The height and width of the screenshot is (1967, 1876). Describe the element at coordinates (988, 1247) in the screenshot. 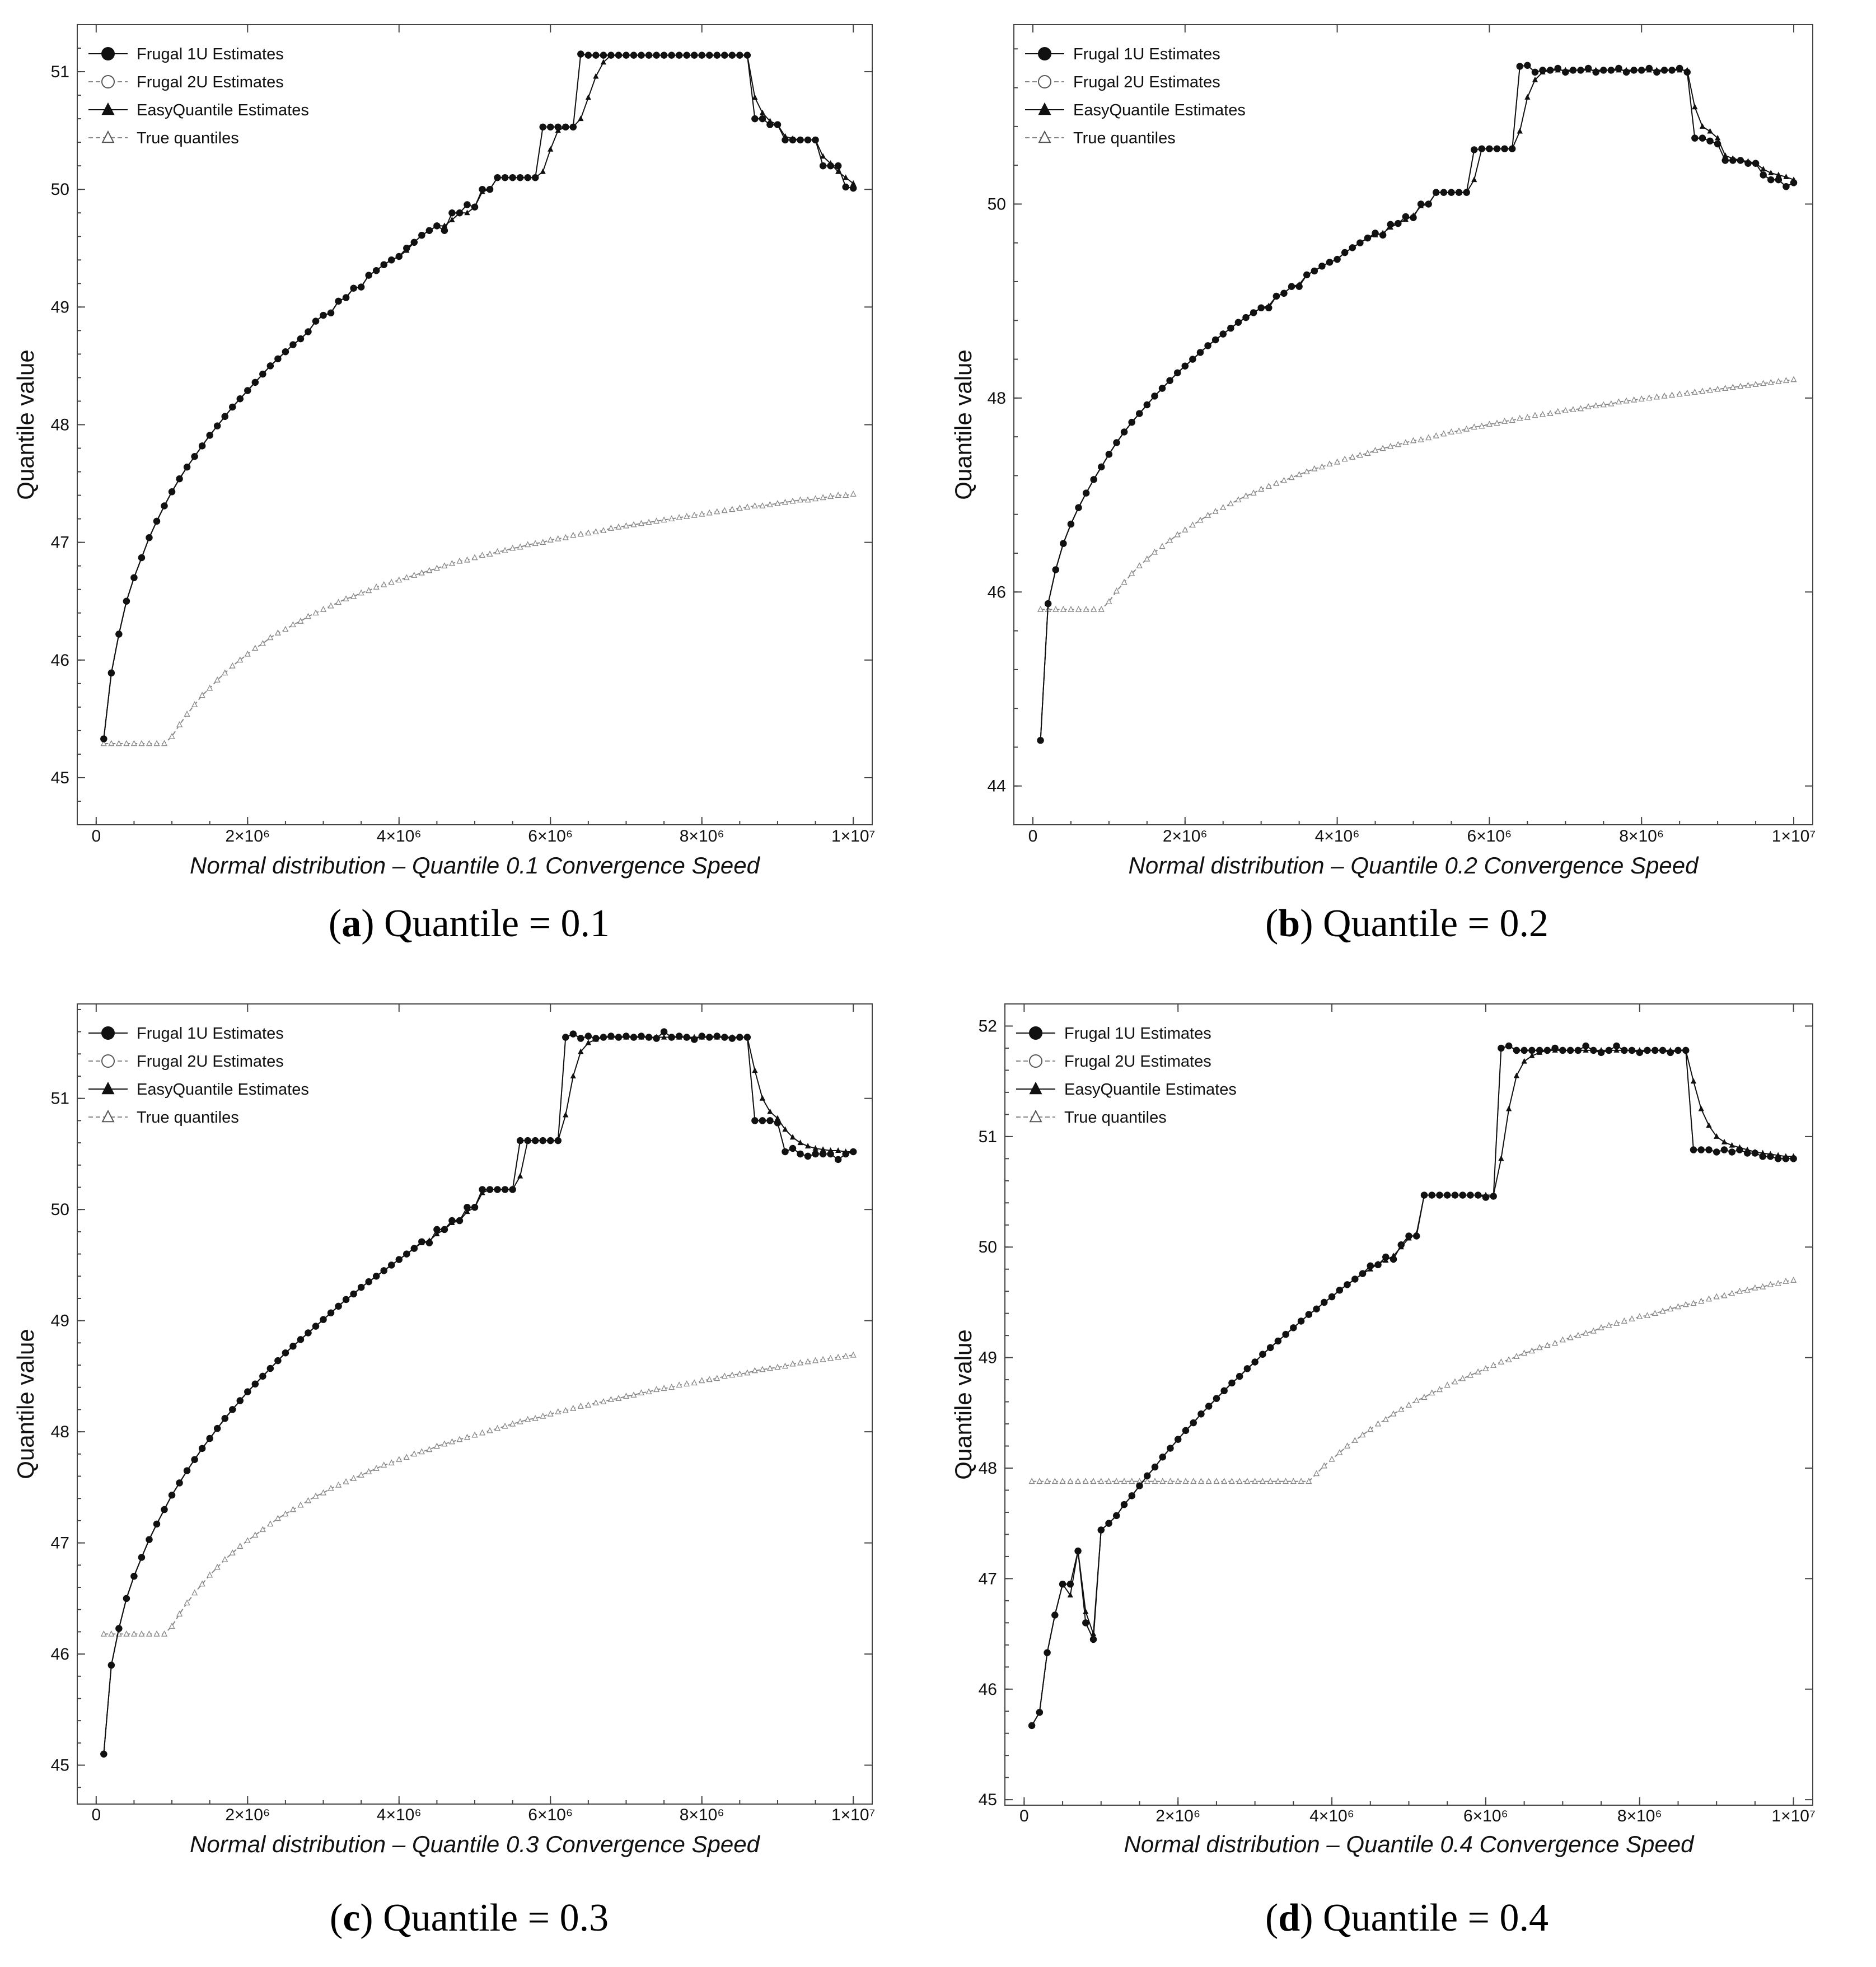

I see `y-tick-label: 50` at that location.